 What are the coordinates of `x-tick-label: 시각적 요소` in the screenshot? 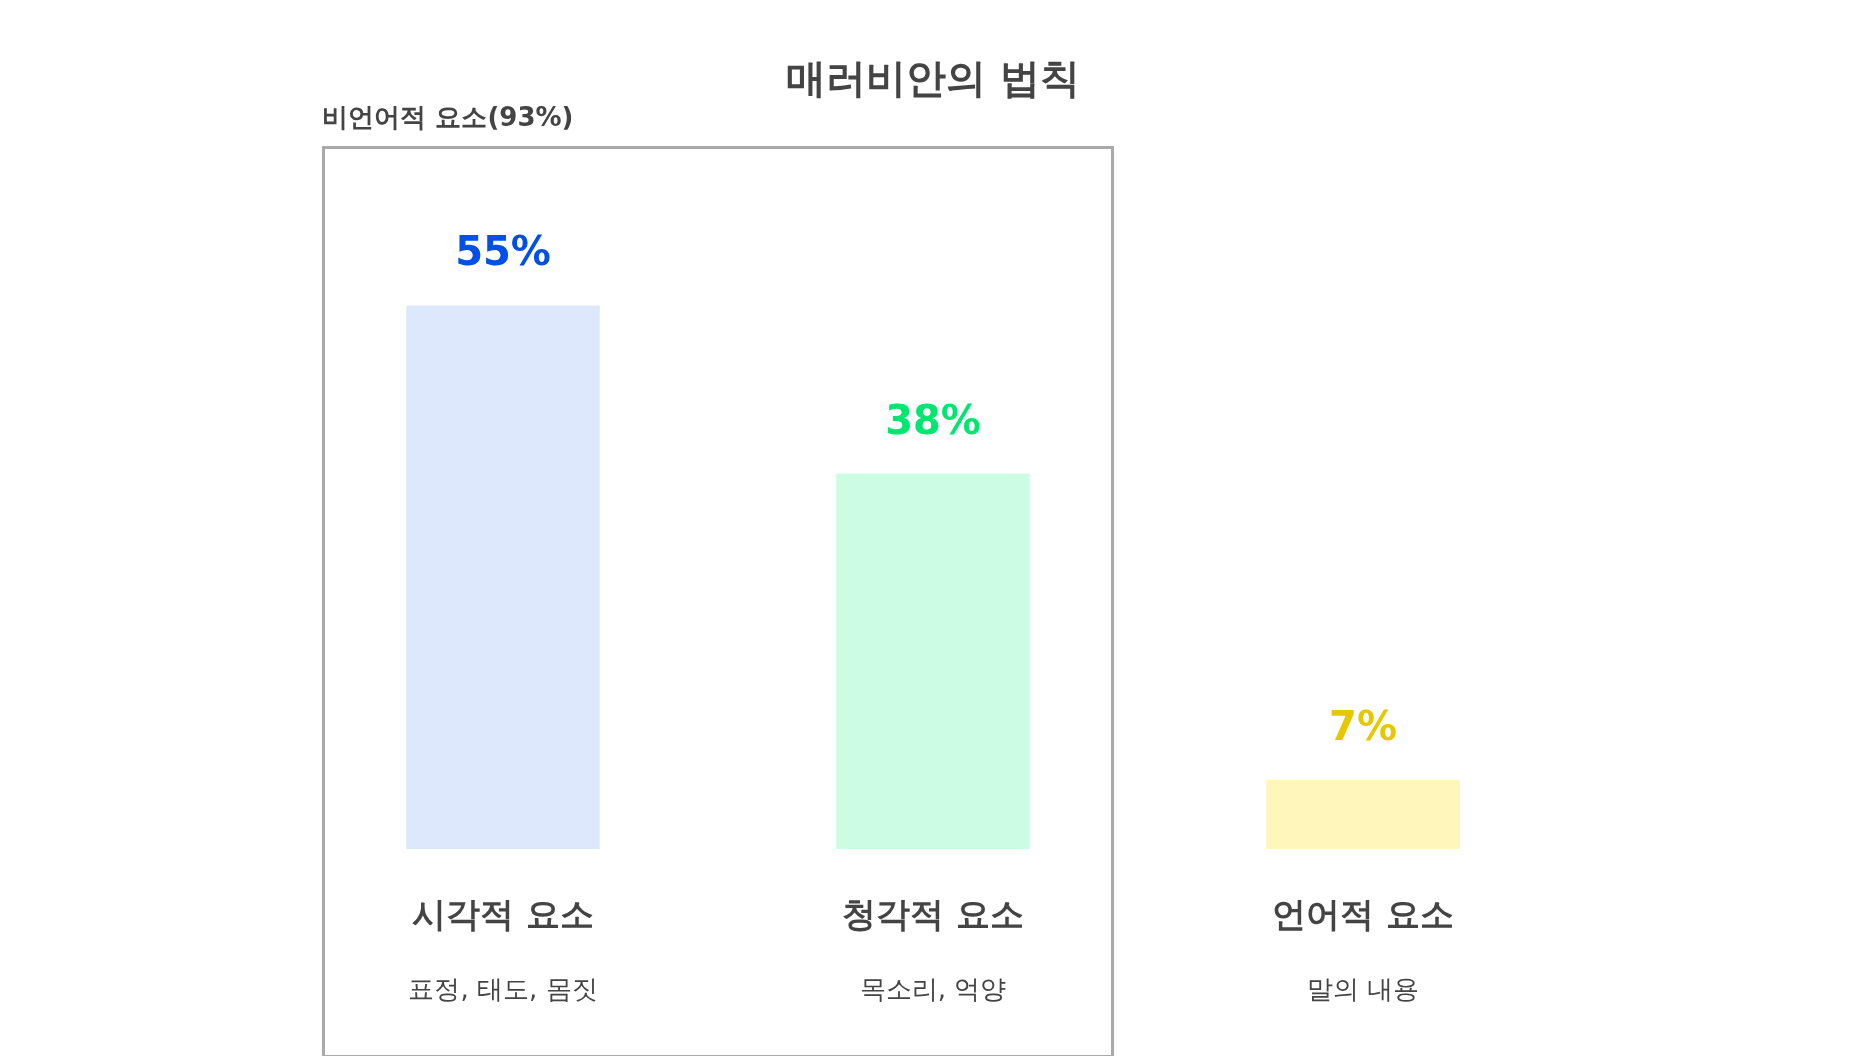 It's located at (503, 914).